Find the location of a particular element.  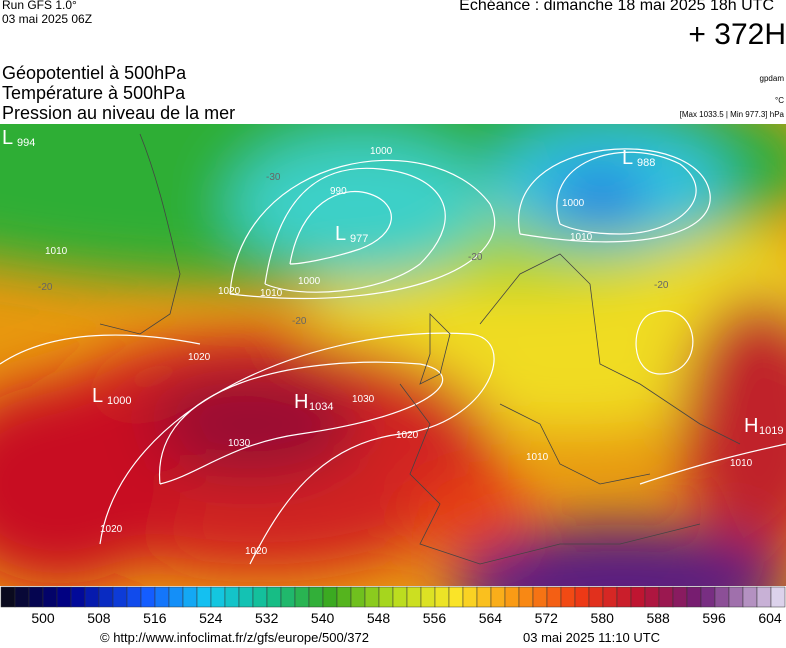

center-value: 1000 is located at coordinates (119, 401).